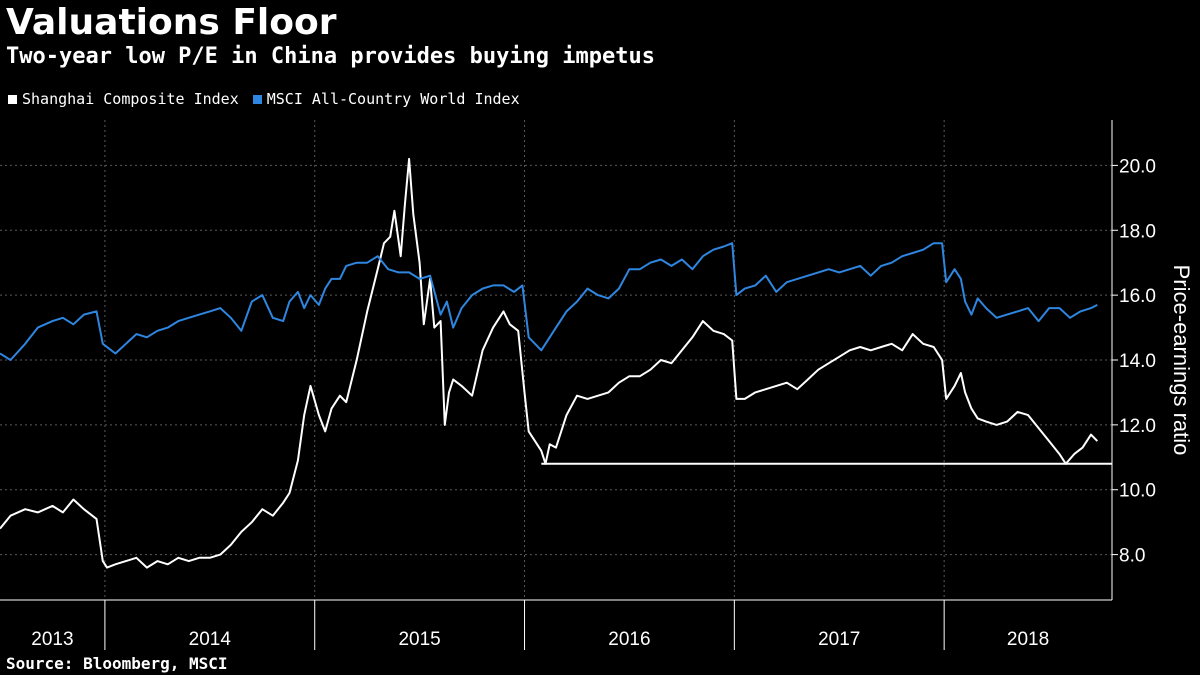  Describe the element at coordinates (117, 663) in the screenshot. I see `source-note: Source: Bloomberg, MSCI` at that location.